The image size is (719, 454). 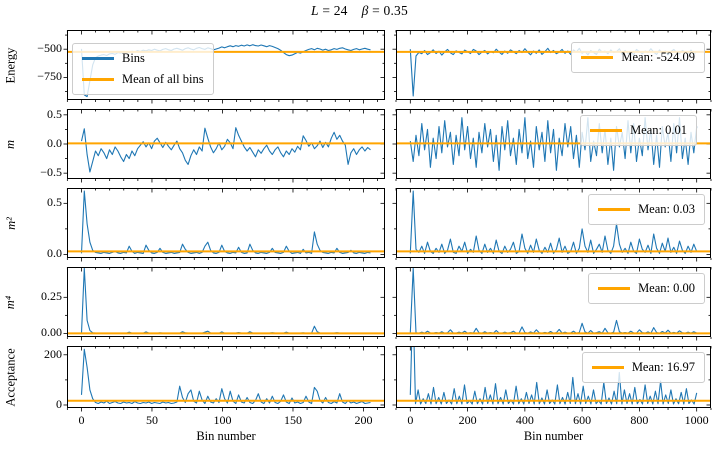 I want to click on y-tick-label: 0, so click(x=59, y=403).